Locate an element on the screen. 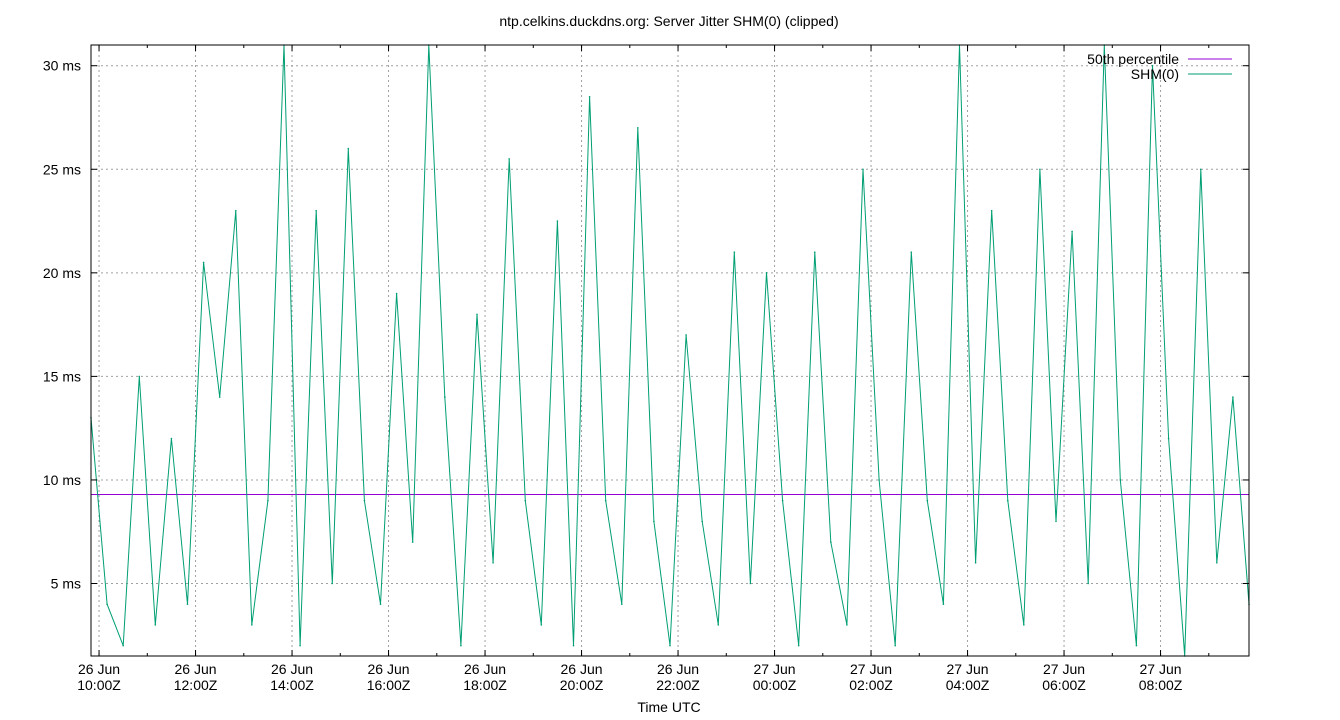  legend-label: SHM(0) is located at coordinates (1155, 74).